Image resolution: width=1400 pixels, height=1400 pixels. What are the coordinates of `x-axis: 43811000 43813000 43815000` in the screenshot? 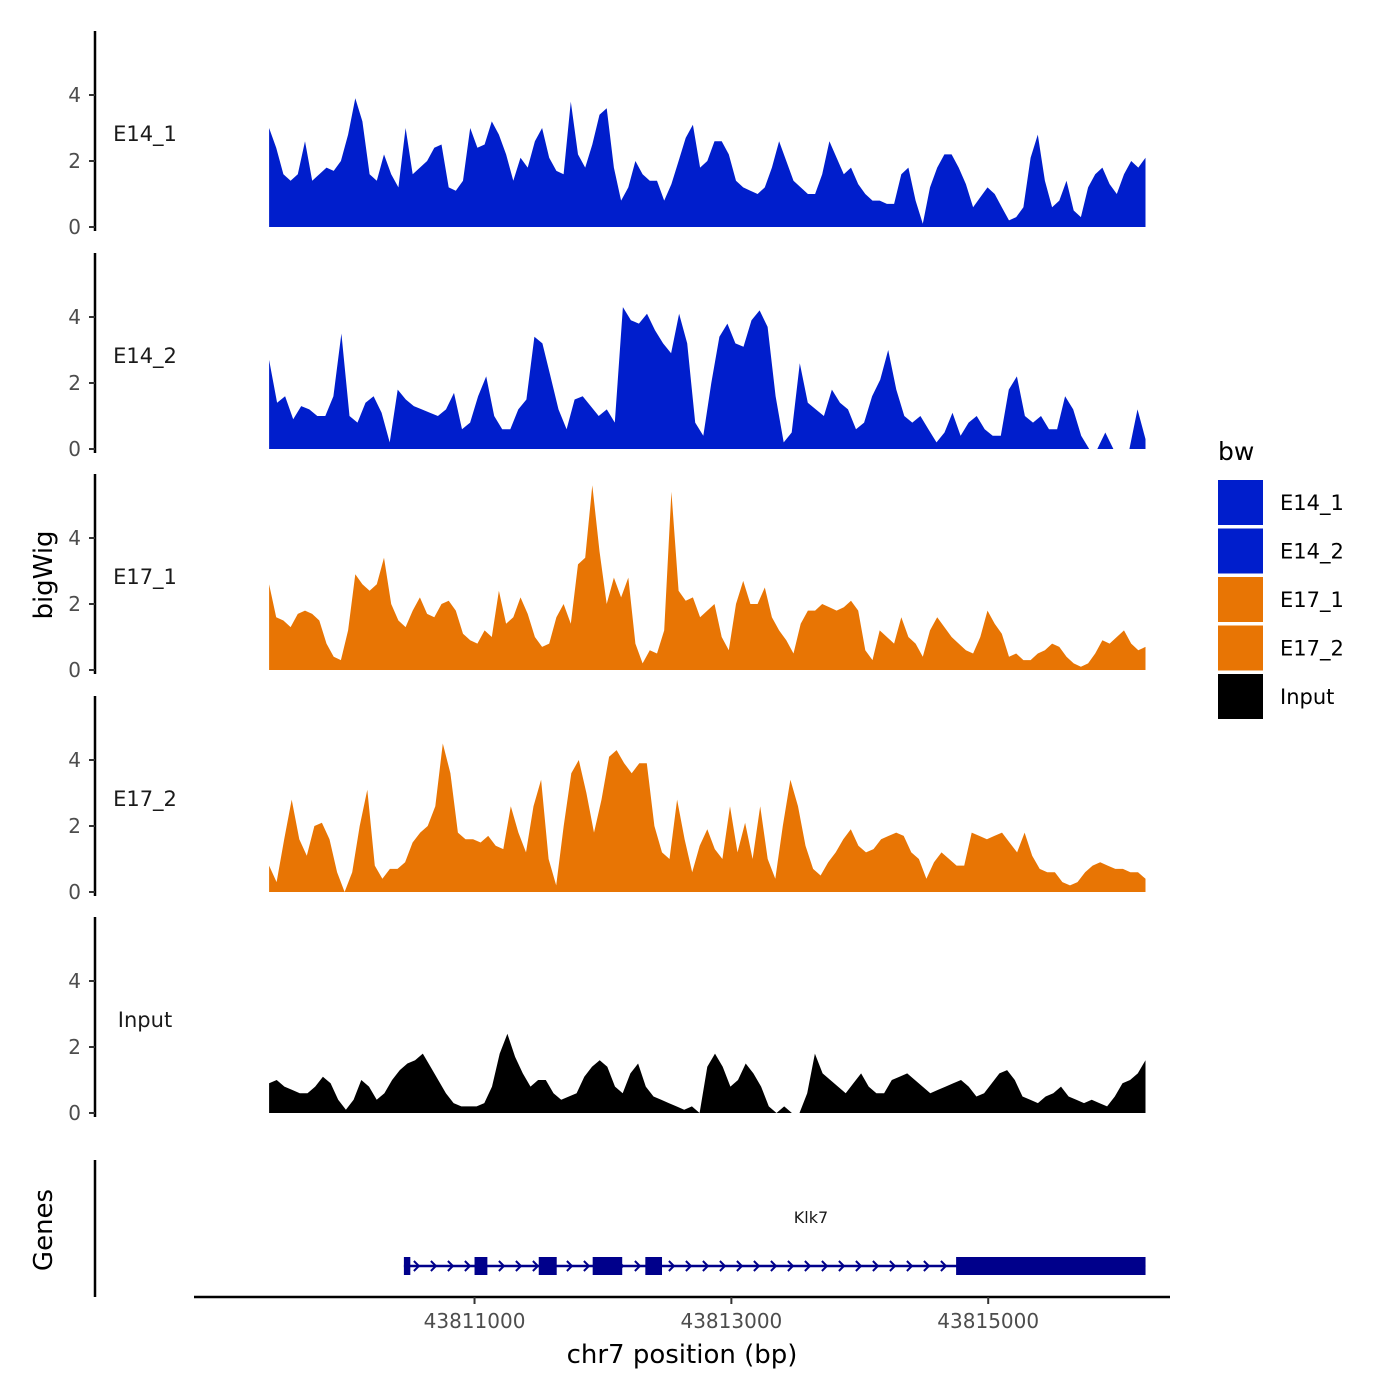 It's located at (682, 1314).